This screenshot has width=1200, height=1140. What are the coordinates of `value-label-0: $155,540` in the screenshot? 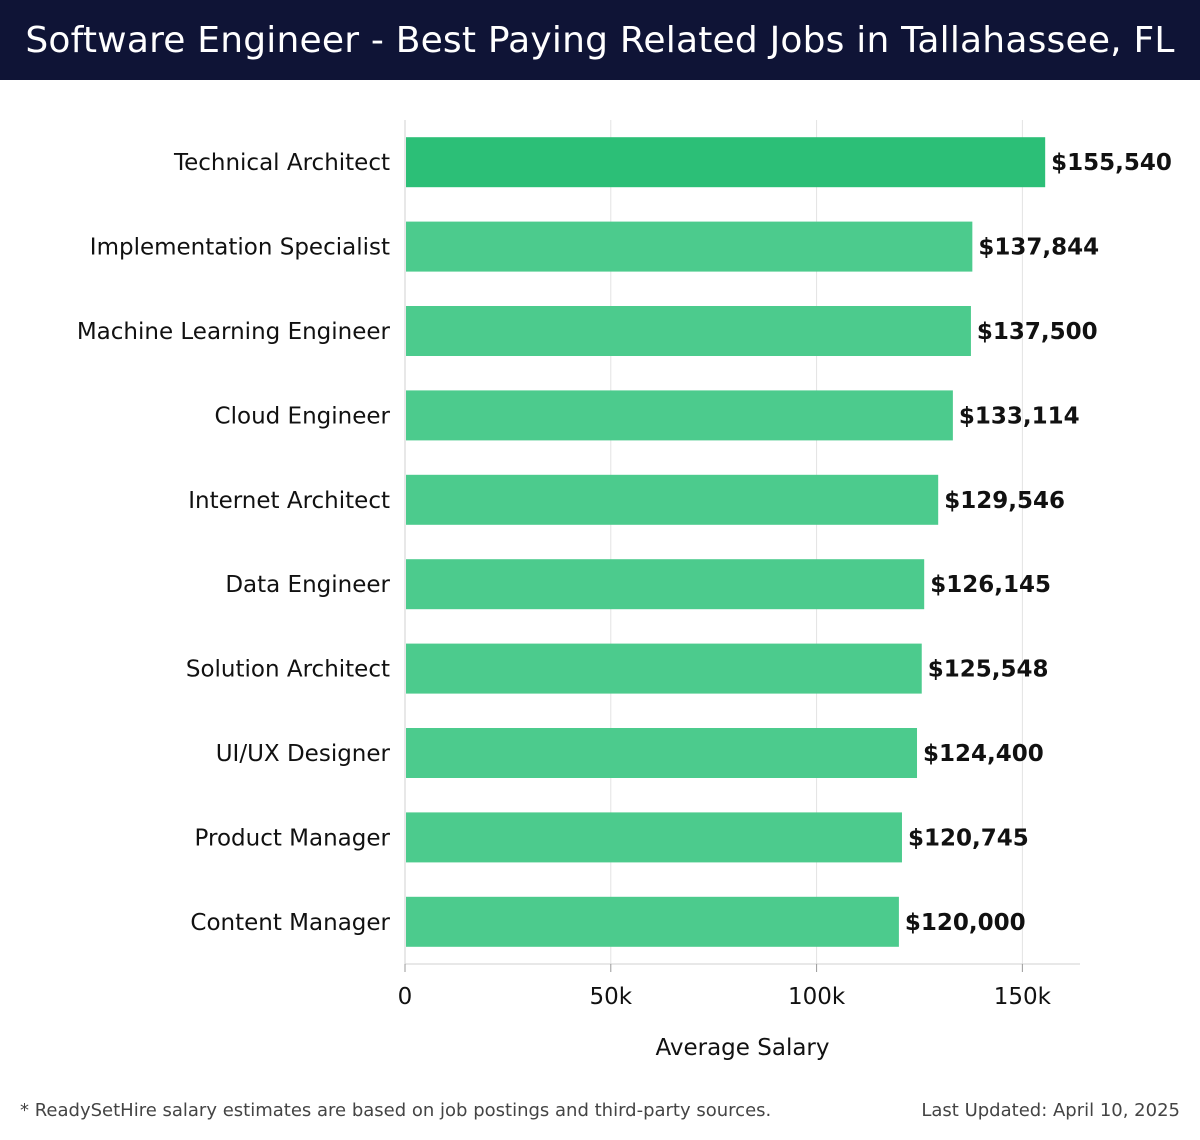 It's located at (1111, 163).